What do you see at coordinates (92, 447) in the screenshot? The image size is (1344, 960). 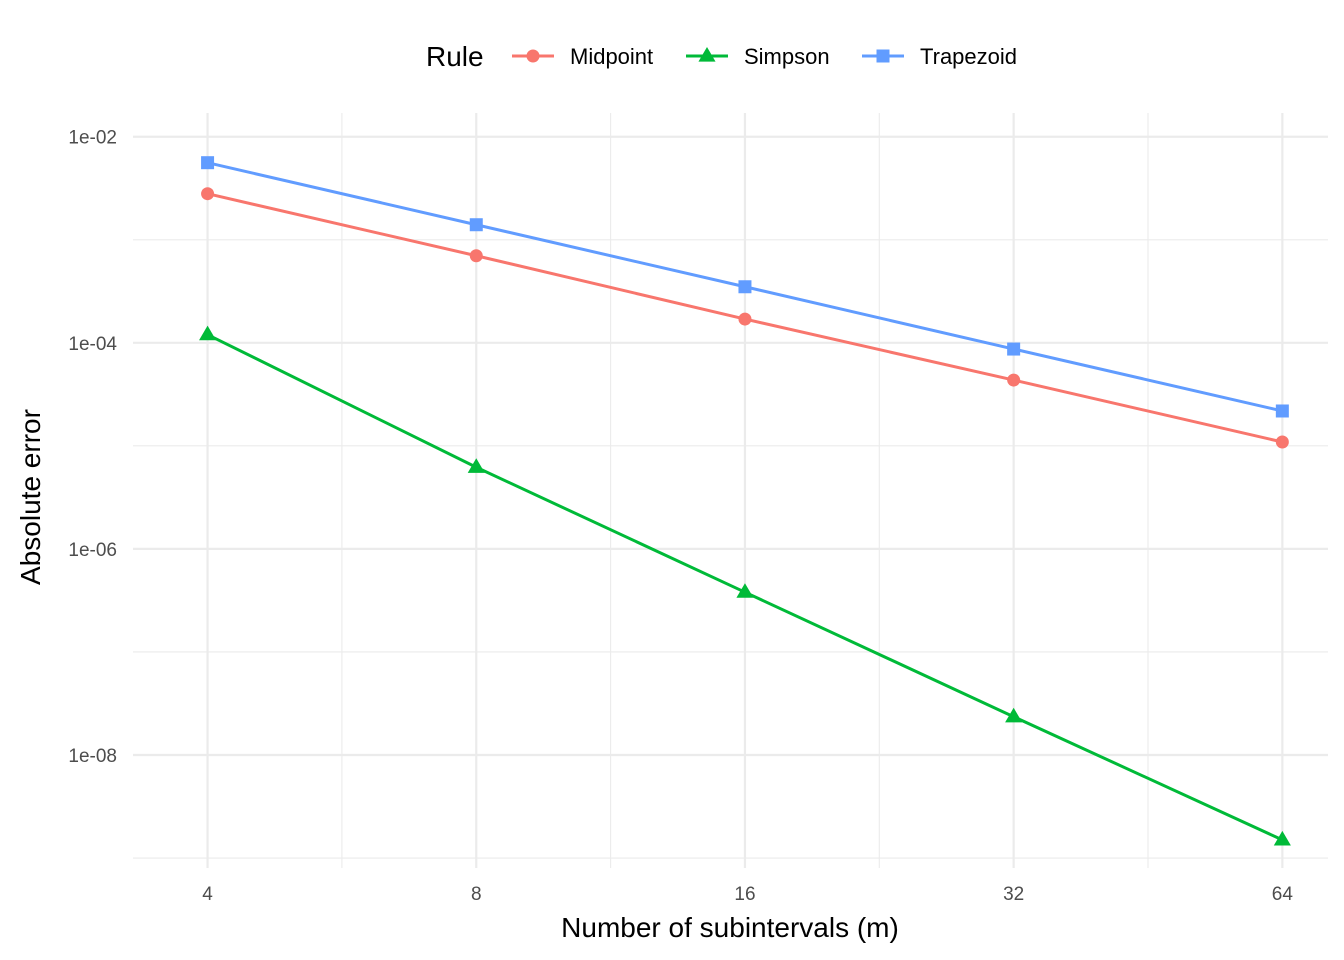 I see `y-axis-ticks: 1e-08 1e-06 1e-04 1e-02` at bounding box center [92, 447].